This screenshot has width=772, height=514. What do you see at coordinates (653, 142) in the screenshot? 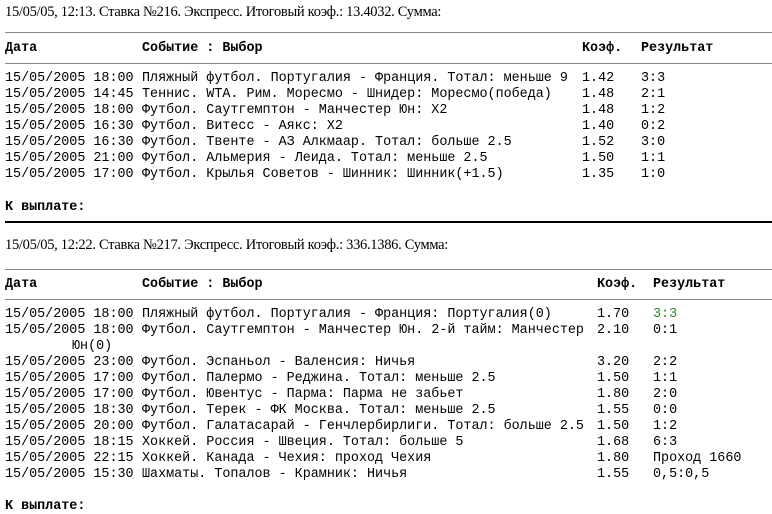
I see `cell-result: 3:0` at bounding box center [653, 142].